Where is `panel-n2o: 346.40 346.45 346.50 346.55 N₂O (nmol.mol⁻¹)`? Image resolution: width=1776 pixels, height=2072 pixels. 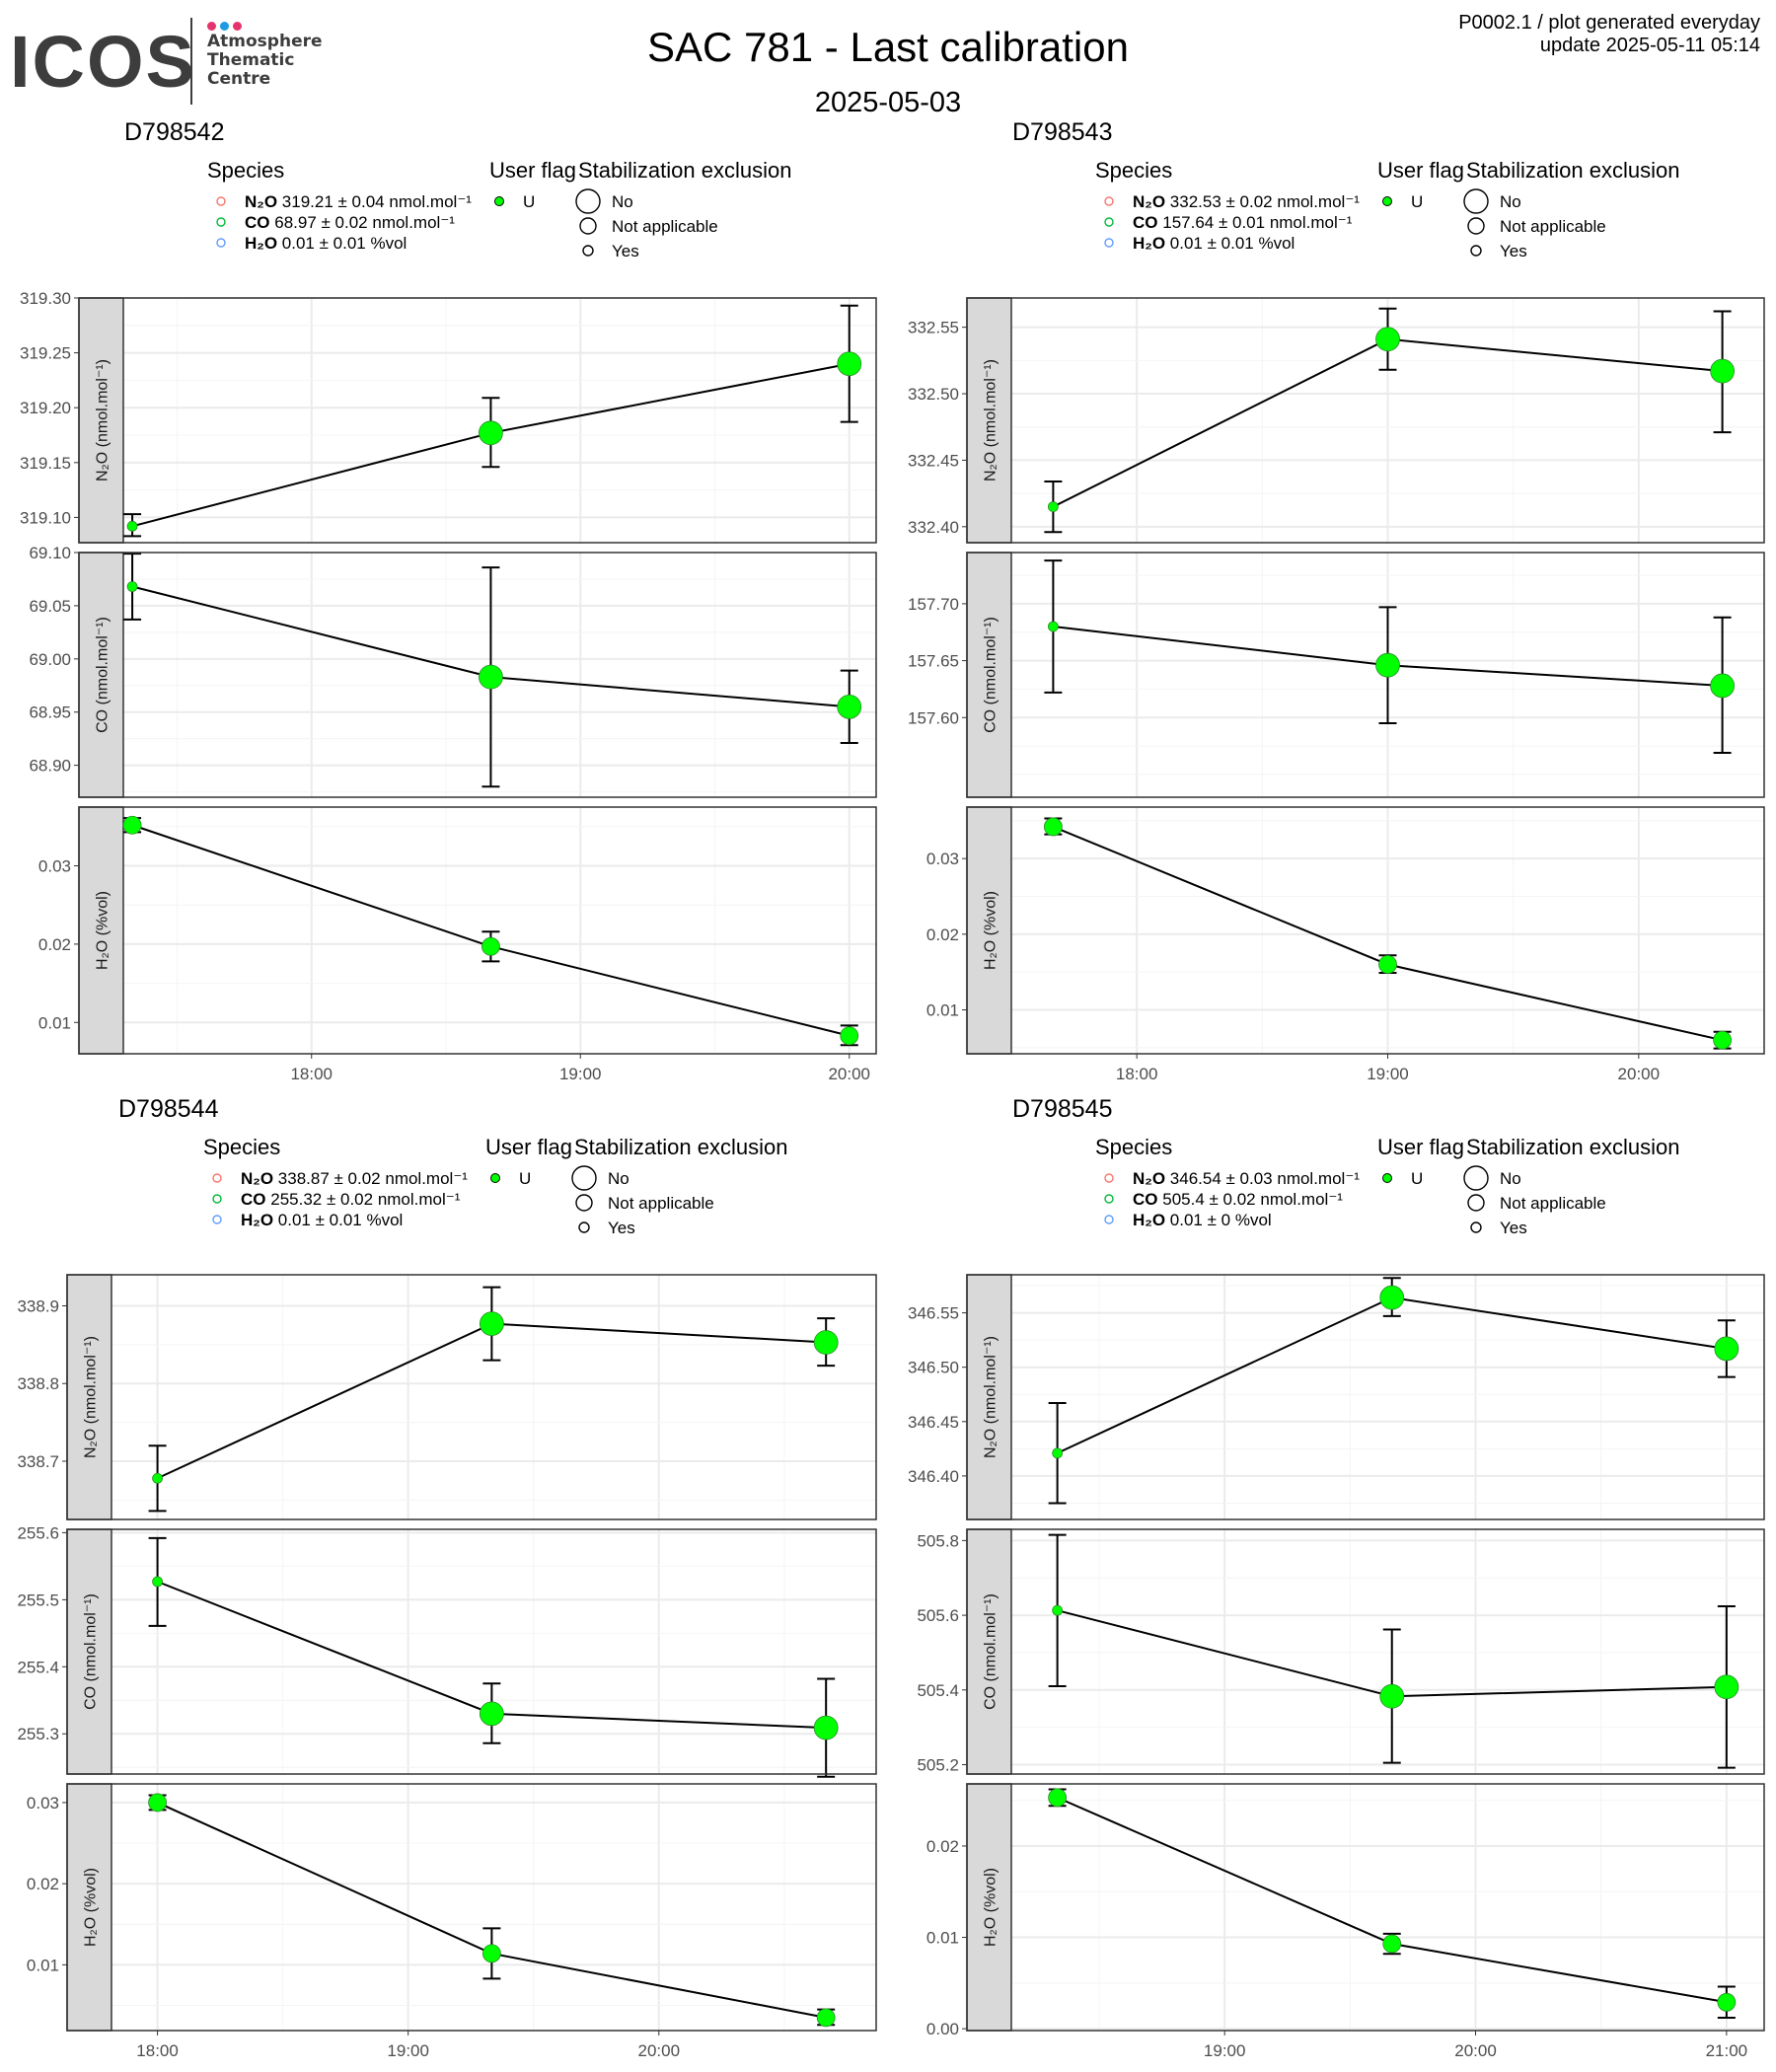
panel-n2o: 346.40 346.45 346.50 346.55 N₂O (nmol.mol⁻¹) is located at coordinates (1336, 1397).